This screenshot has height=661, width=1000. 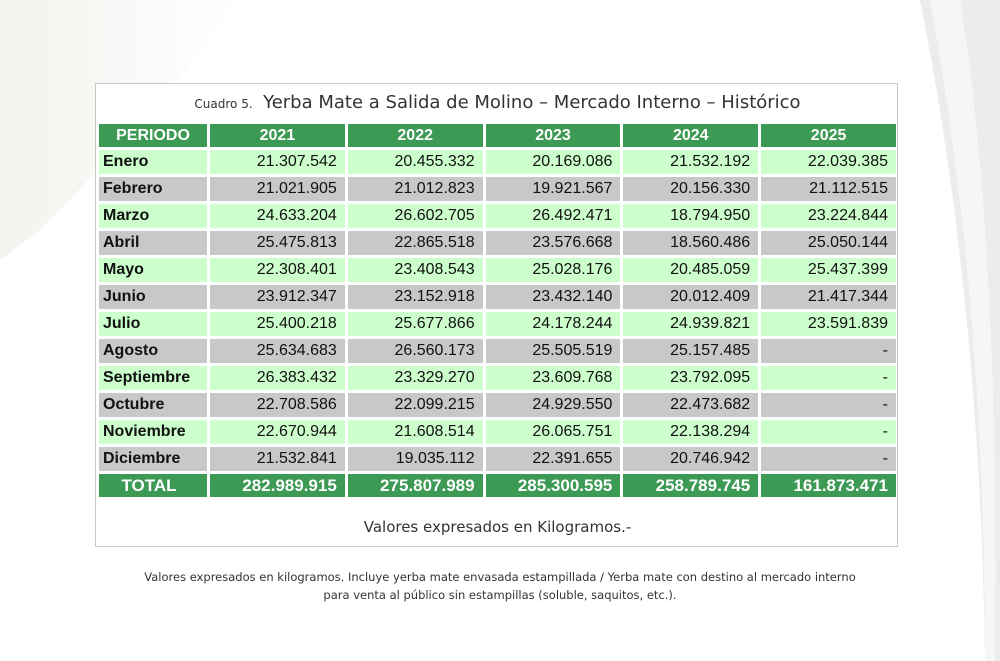 I want to click on table-cell: 21.608.514, so click(x=415, y=432).